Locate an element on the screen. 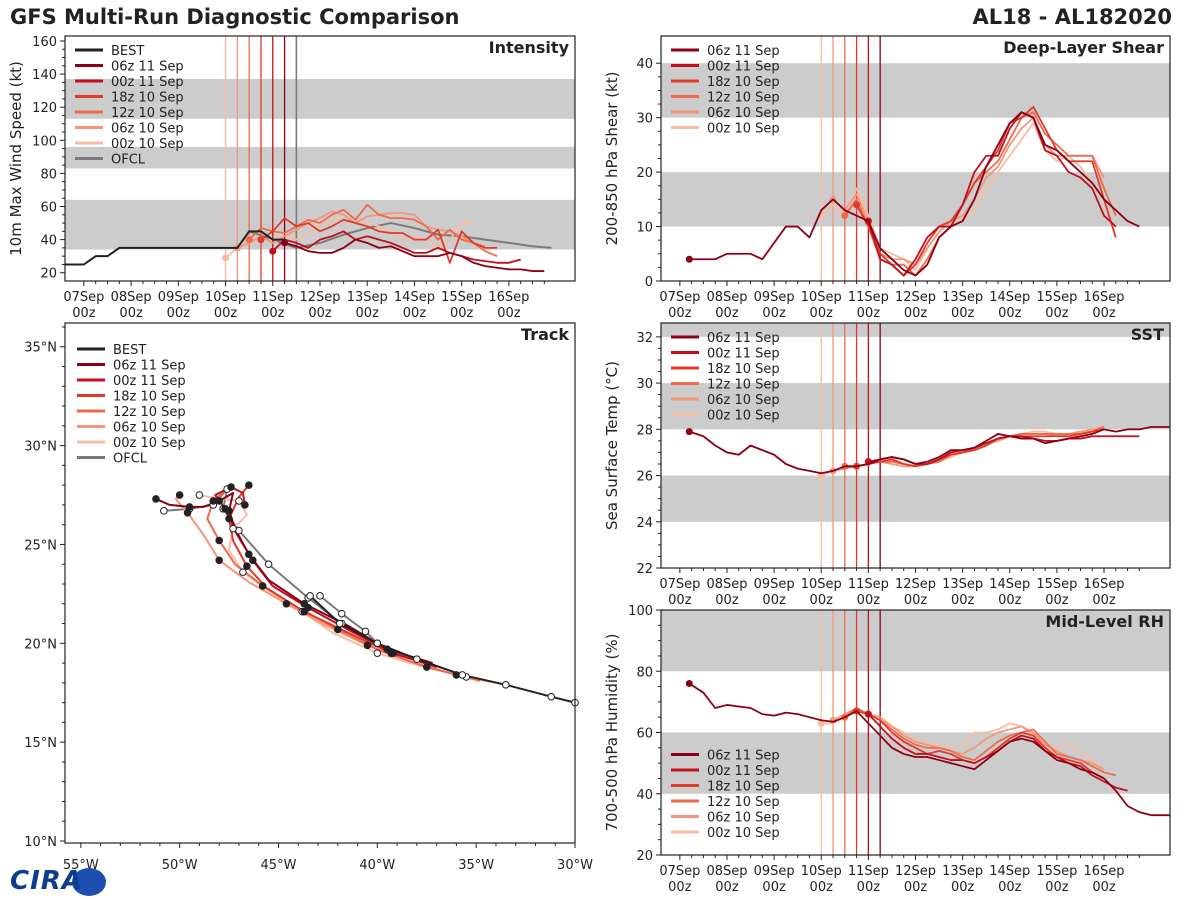 The width and height of the screenshot is (1200, 900). x-tick-label: 08Sep is located at coordinates (726, 297).